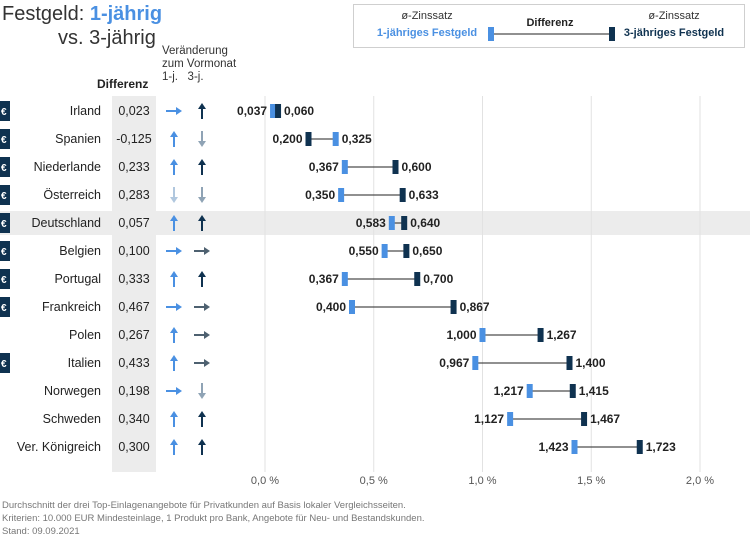 The image size is (750, 540). What do you see at coordinates (133, 195) in the screenshot?
I see `difference-value: 0,283` at bounding box center [133, 195].